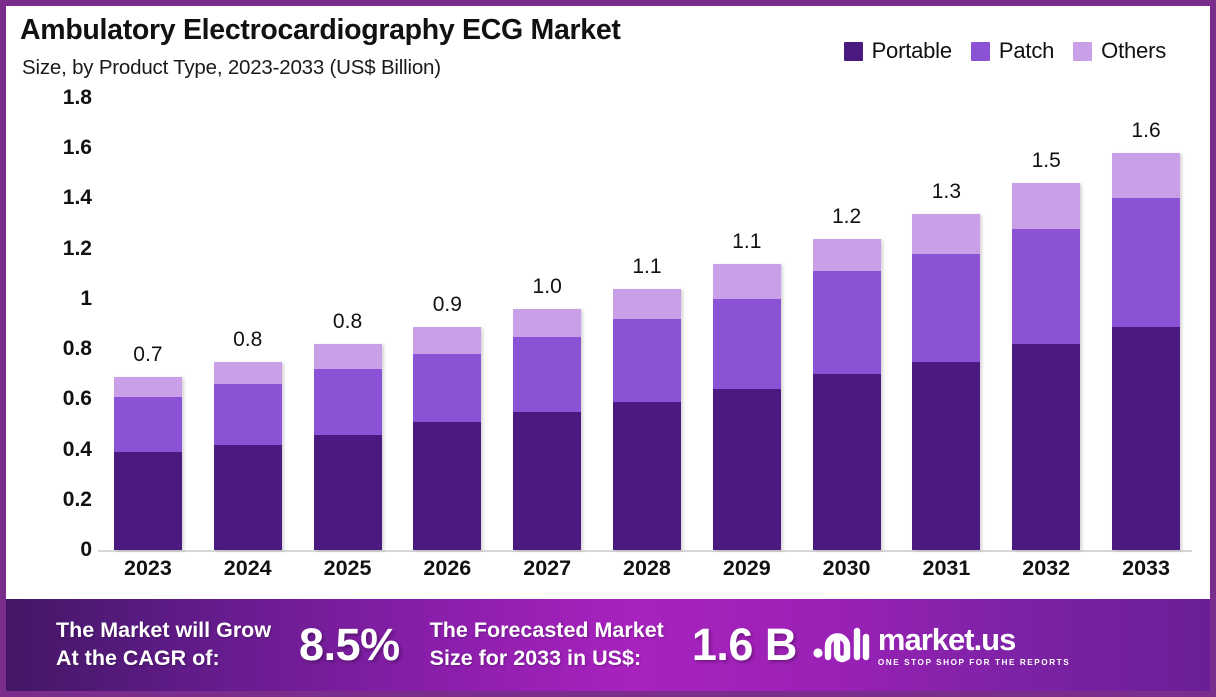  What do you see at coordinates (974, 662) in the screenshot?
I see `logo-tagline: ONE STOP SHOP FOR THE REPORTS` at bounding box center [974, 662].